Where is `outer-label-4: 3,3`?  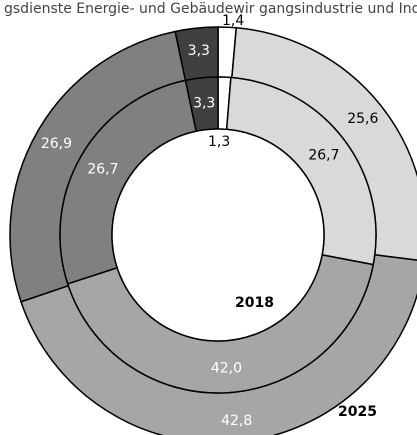 outer-label-4: 3,3 is located at coordinates (199, 51).